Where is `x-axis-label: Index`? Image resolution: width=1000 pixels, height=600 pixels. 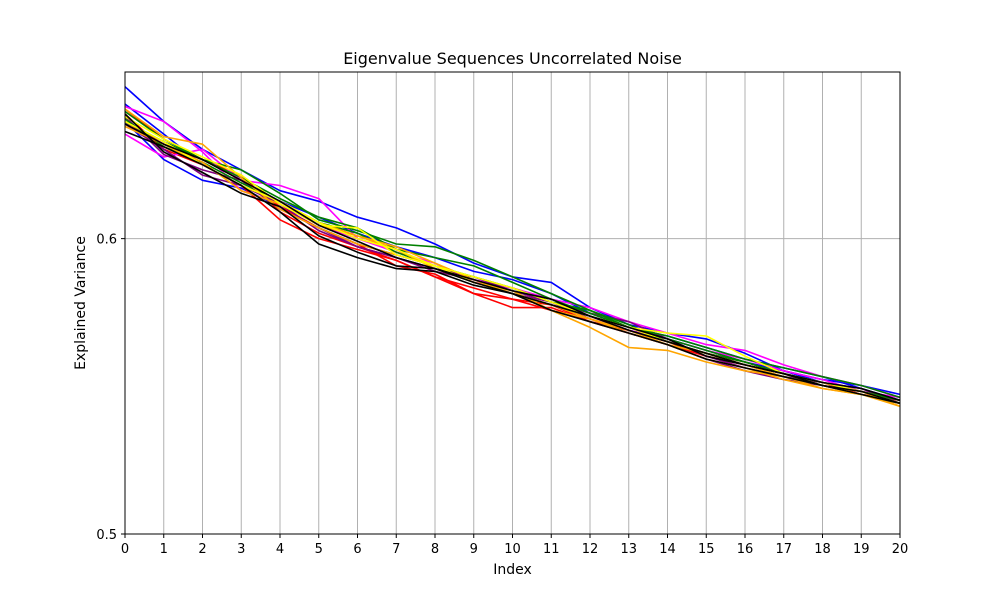
x-axis-label: Index is located at coordinates (512, 570).